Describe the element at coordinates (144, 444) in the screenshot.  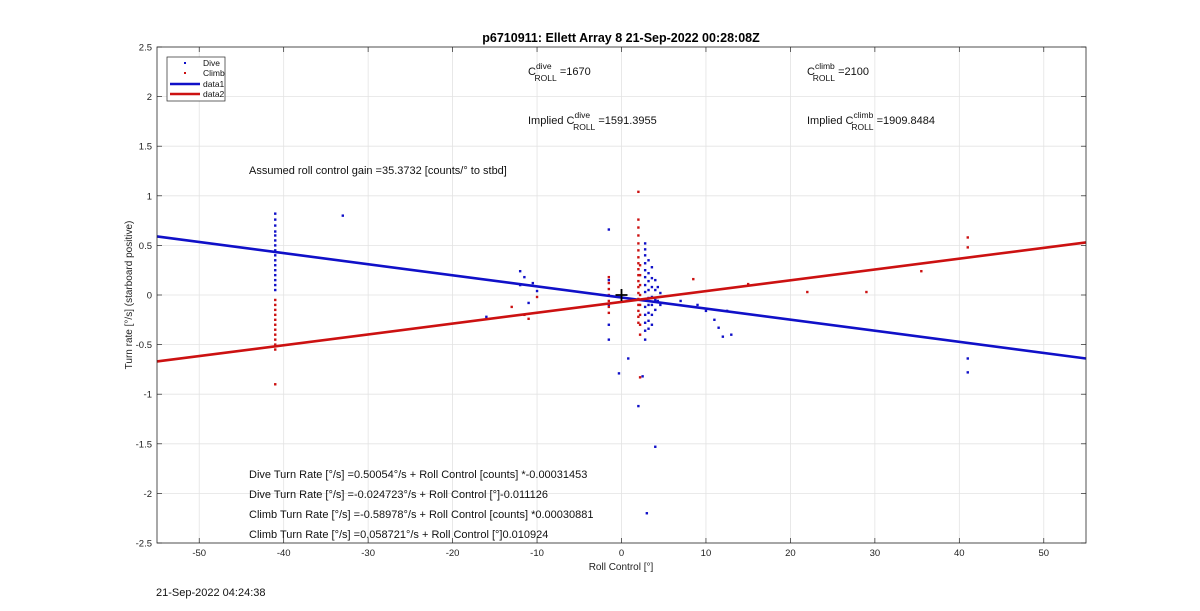
I see `y-tick-label: -1.5` at that location.